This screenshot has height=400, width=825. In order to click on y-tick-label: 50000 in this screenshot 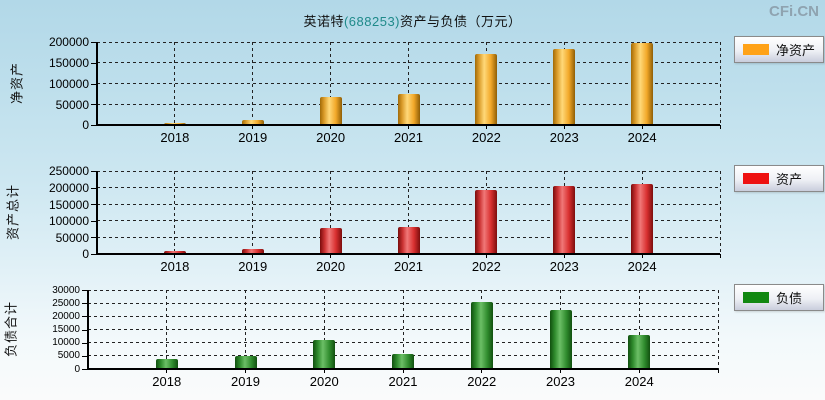, I will do `click(72, 237)`.